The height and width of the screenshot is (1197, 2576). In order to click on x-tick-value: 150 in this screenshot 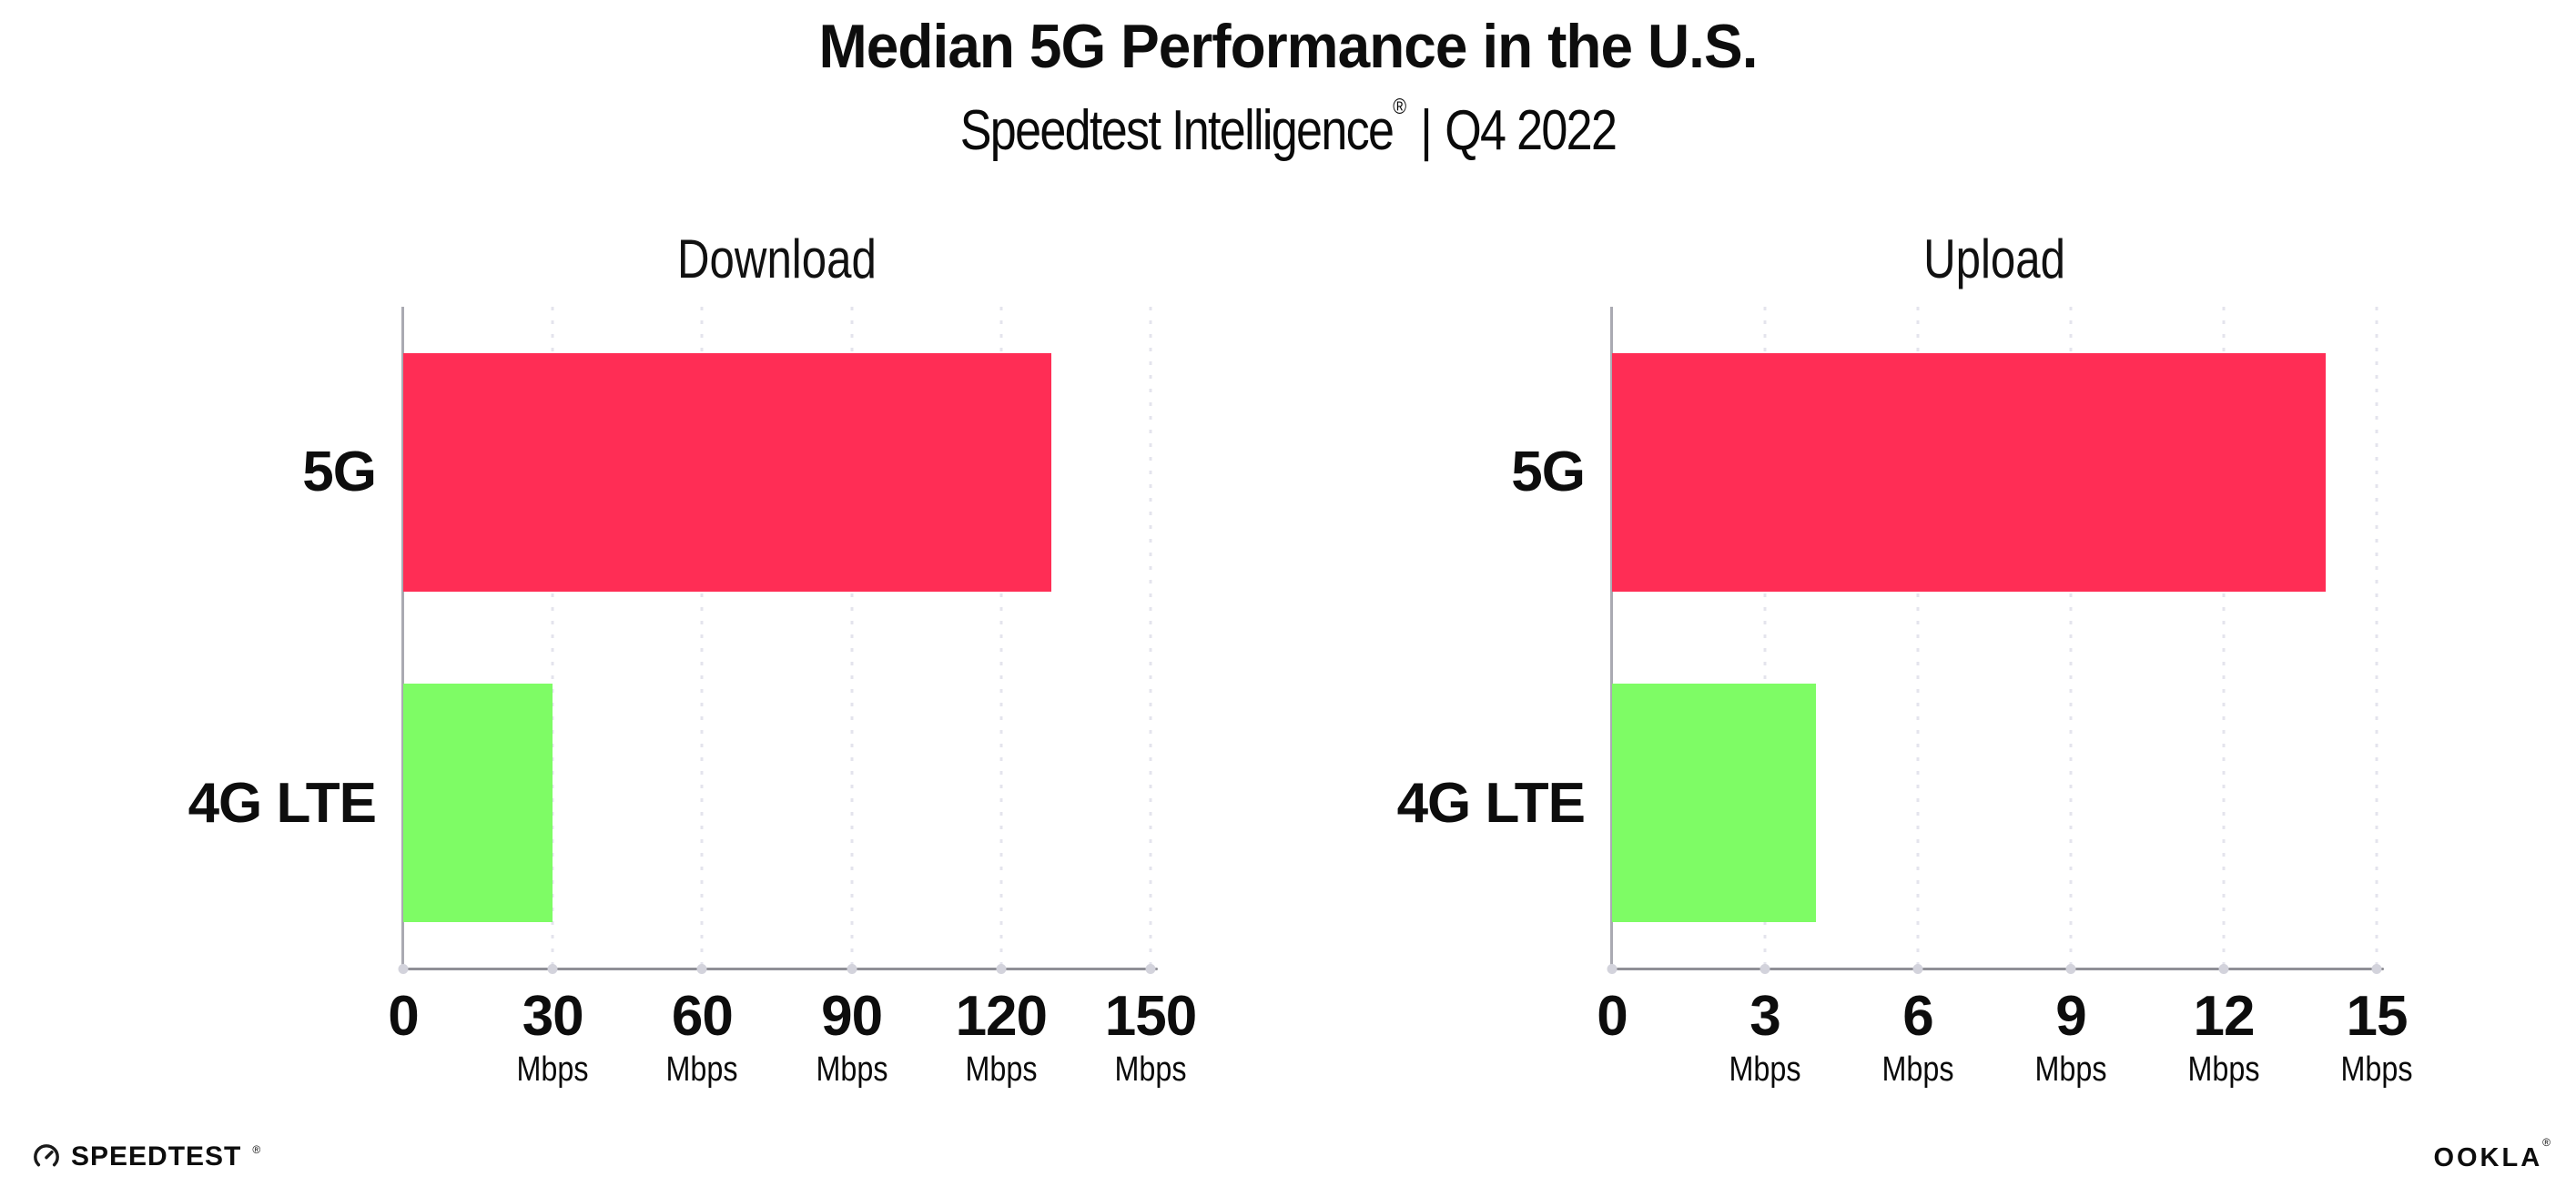, I will do `click(1150, 1017)`.